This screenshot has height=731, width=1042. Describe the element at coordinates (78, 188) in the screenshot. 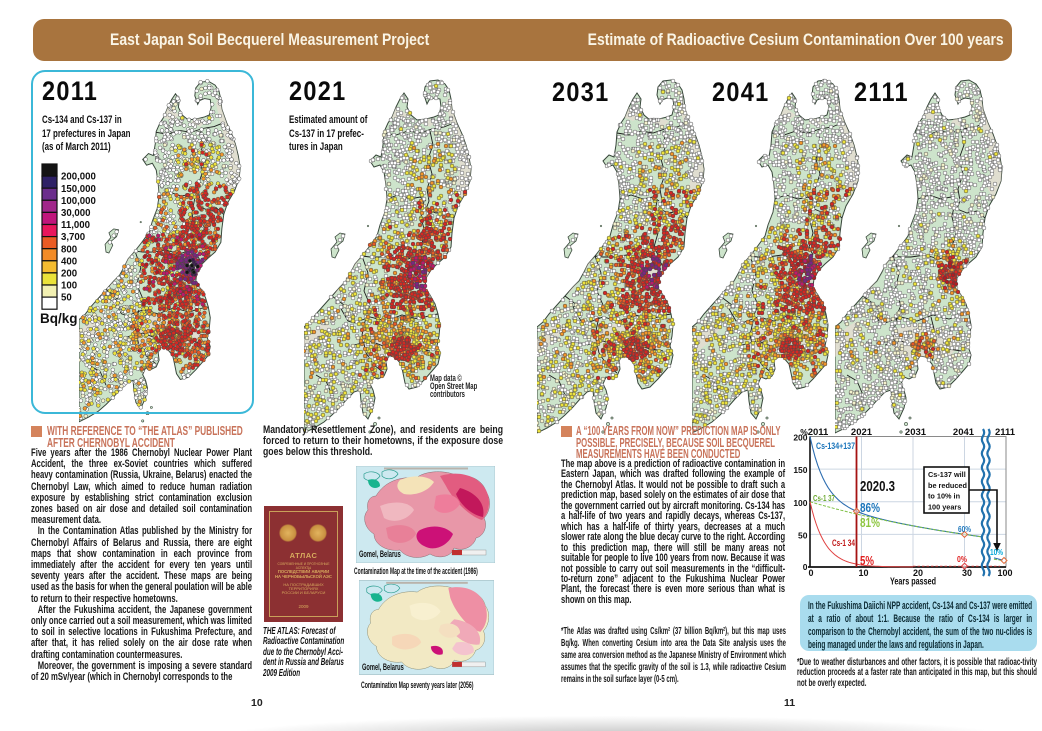

I see `svg-text: 150,000` at that location.